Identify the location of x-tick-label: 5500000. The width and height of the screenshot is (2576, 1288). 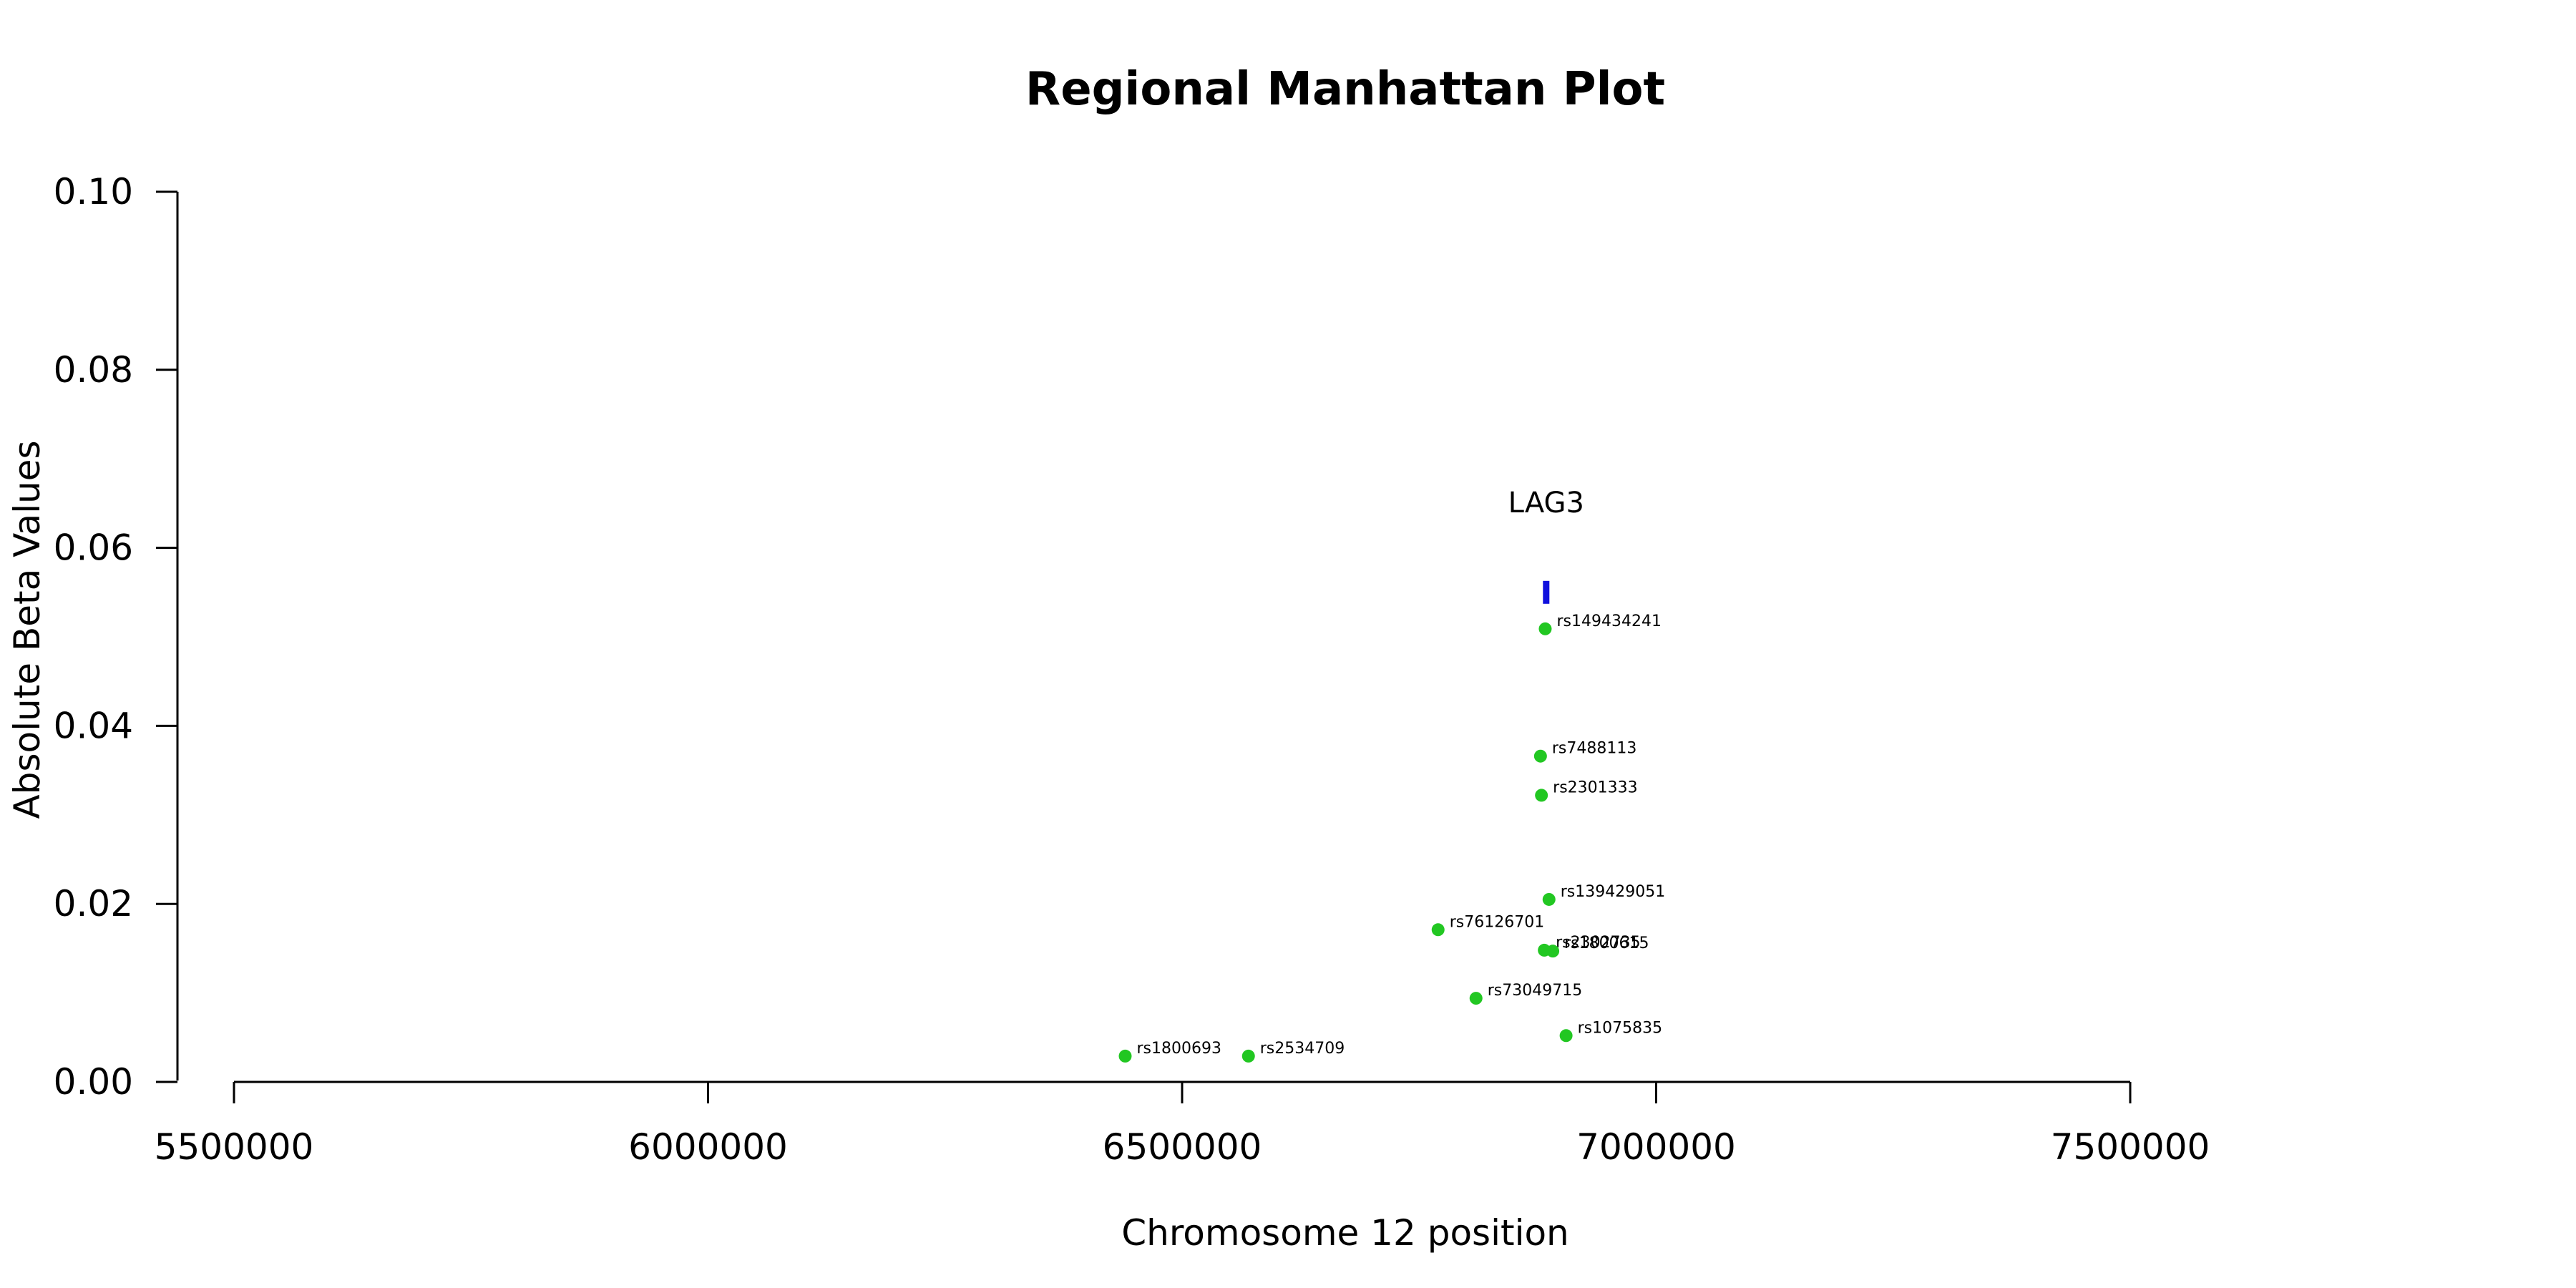
(234, 1147).